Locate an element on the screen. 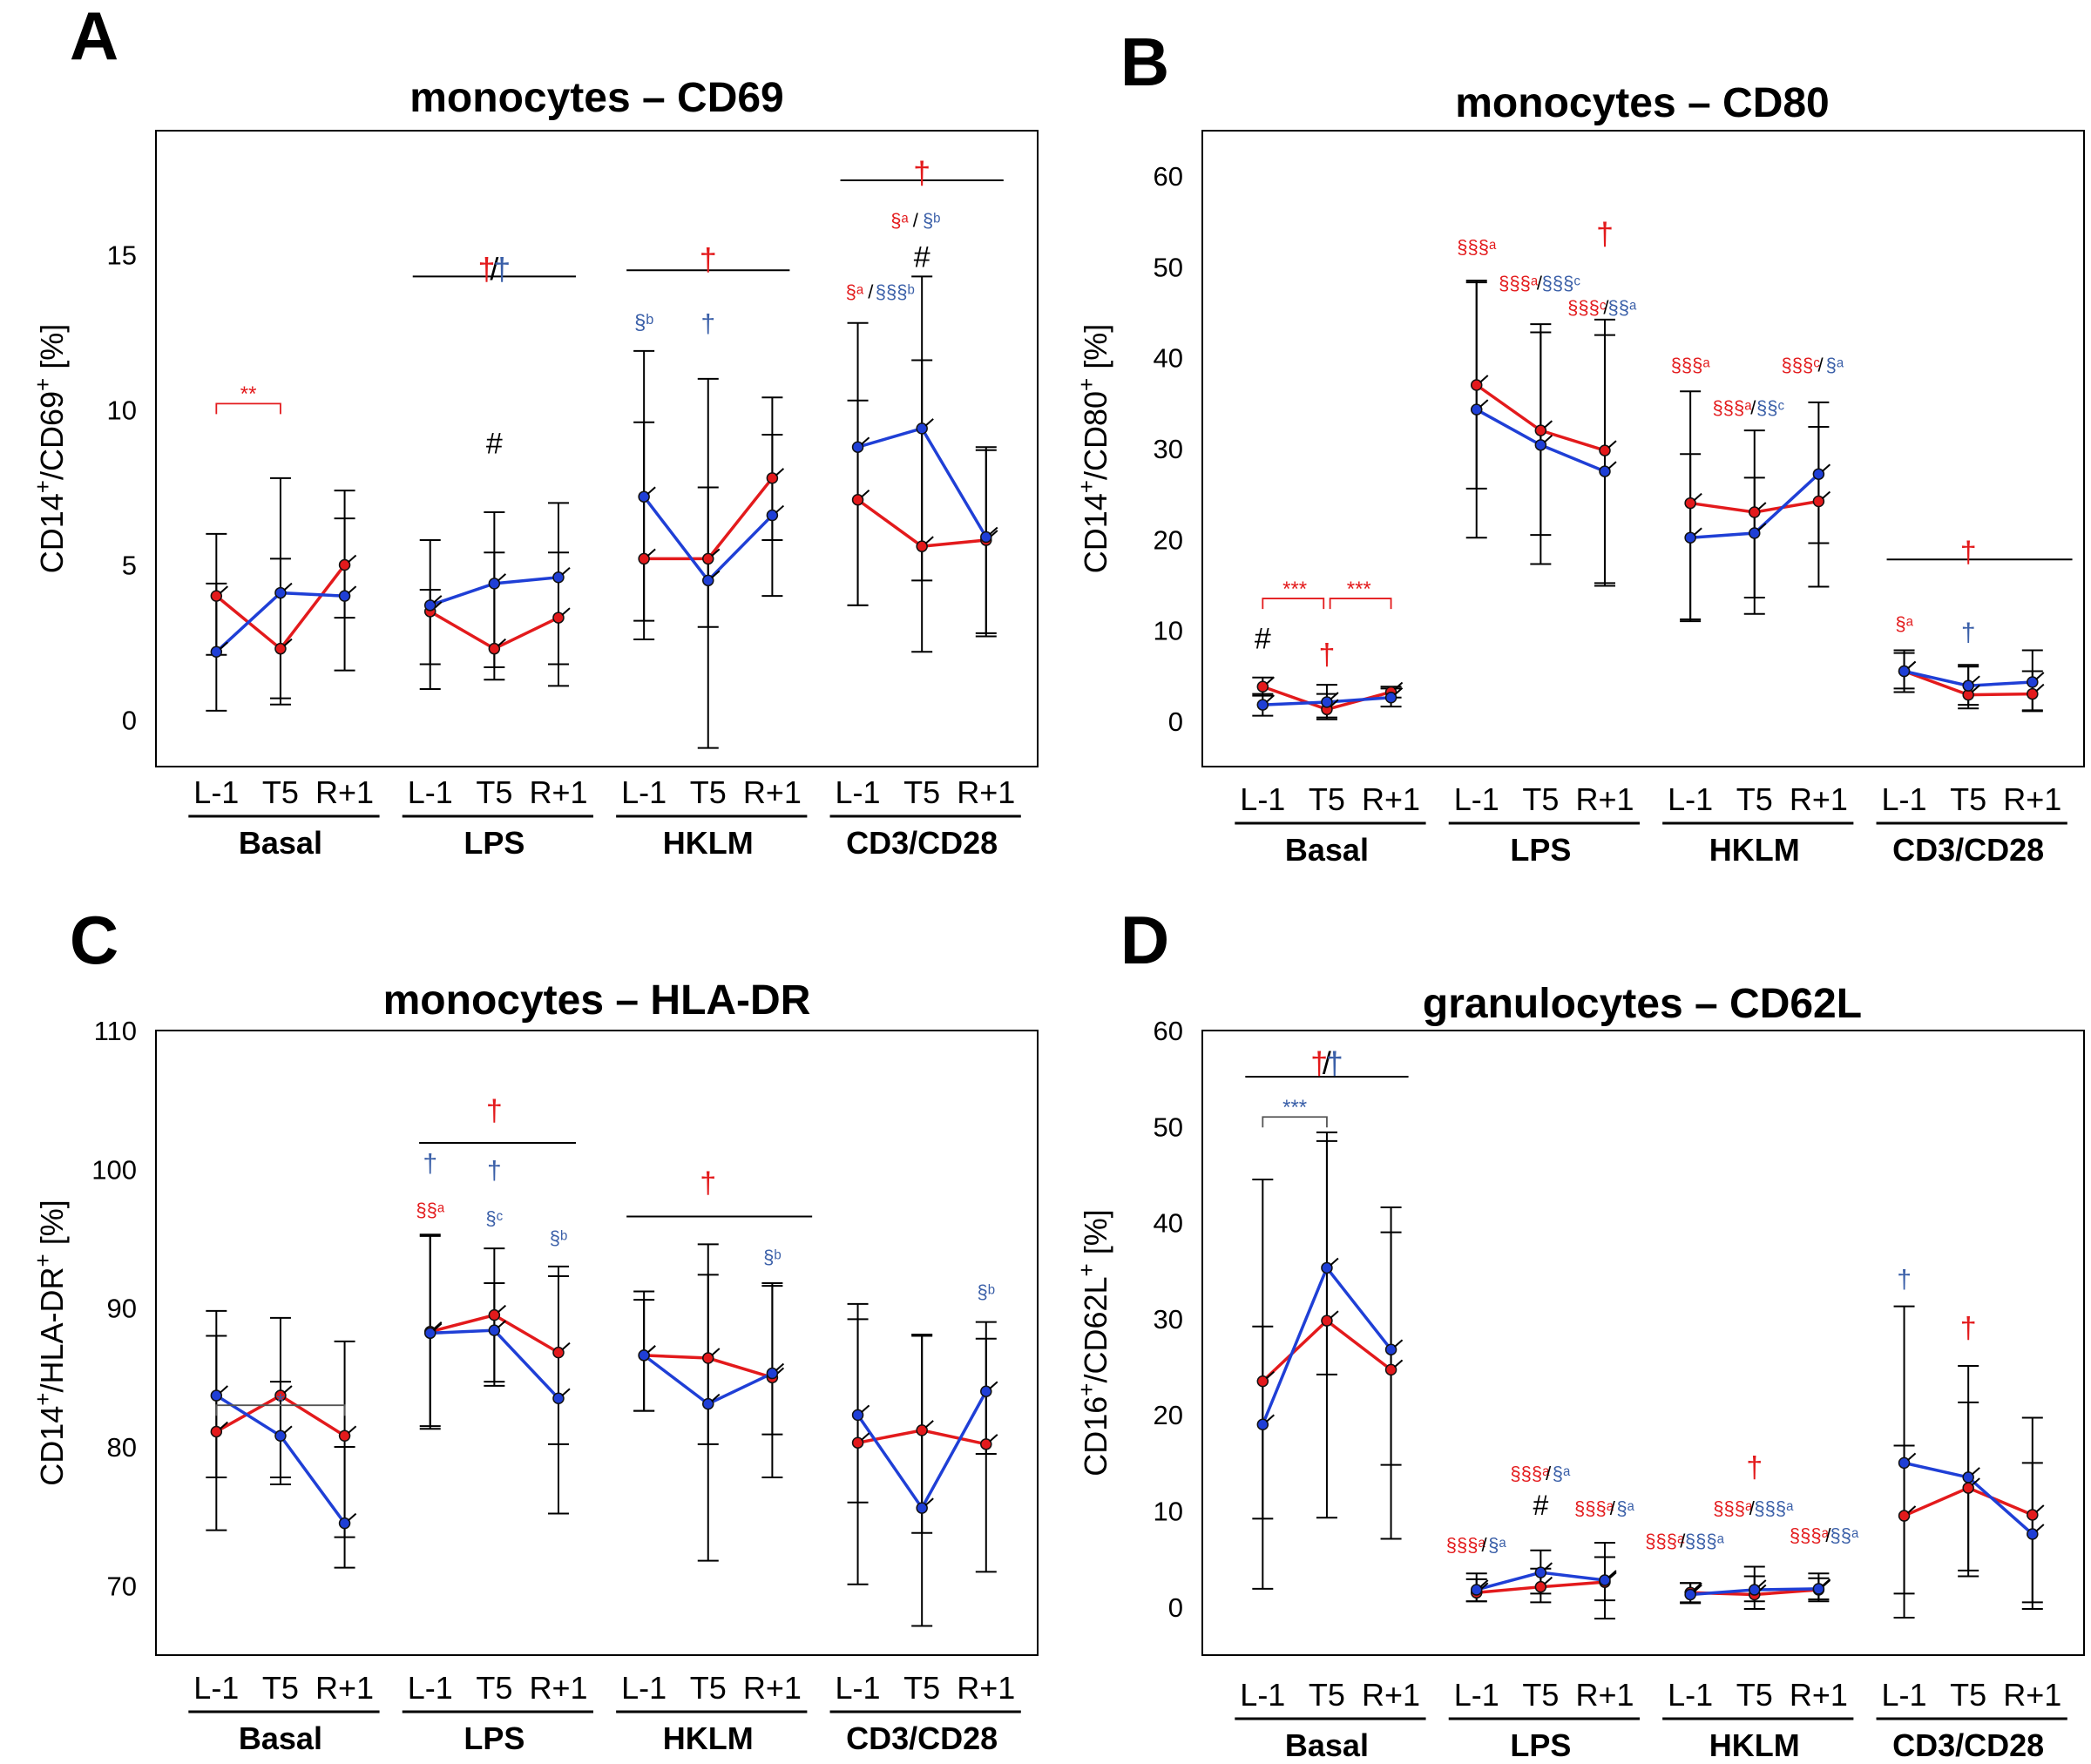 The width and height of the screenshot is (2091, 1764). y-tick-label: 40 is located at coordinates (1168, 358).